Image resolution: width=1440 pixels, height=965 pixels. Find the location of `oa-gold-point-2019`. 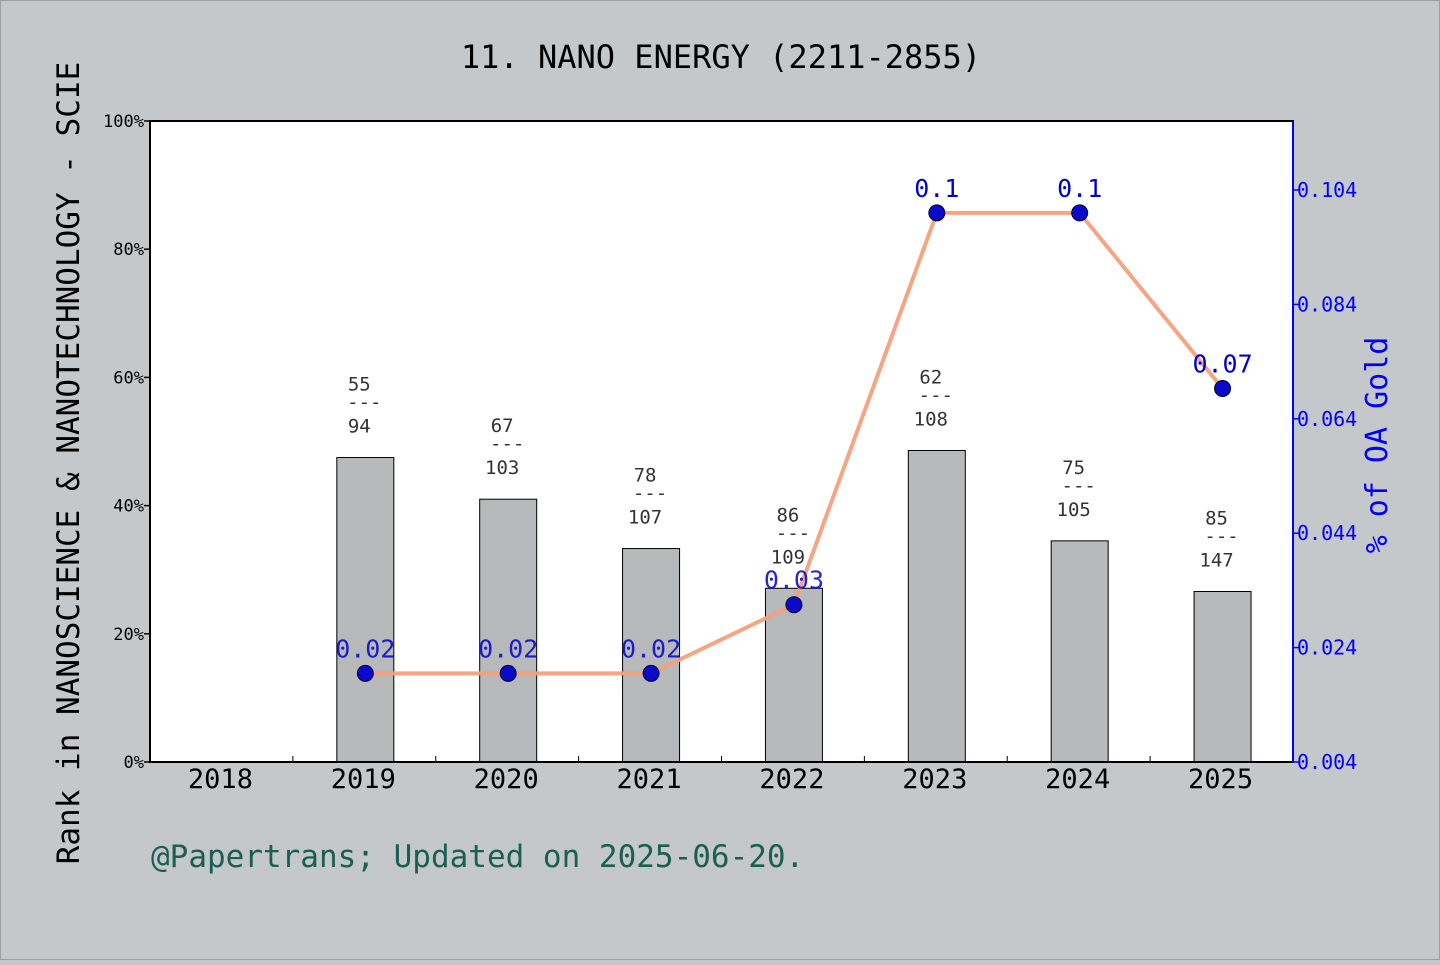

oa-gold-point-2019 is located at coordinates (365, 673).